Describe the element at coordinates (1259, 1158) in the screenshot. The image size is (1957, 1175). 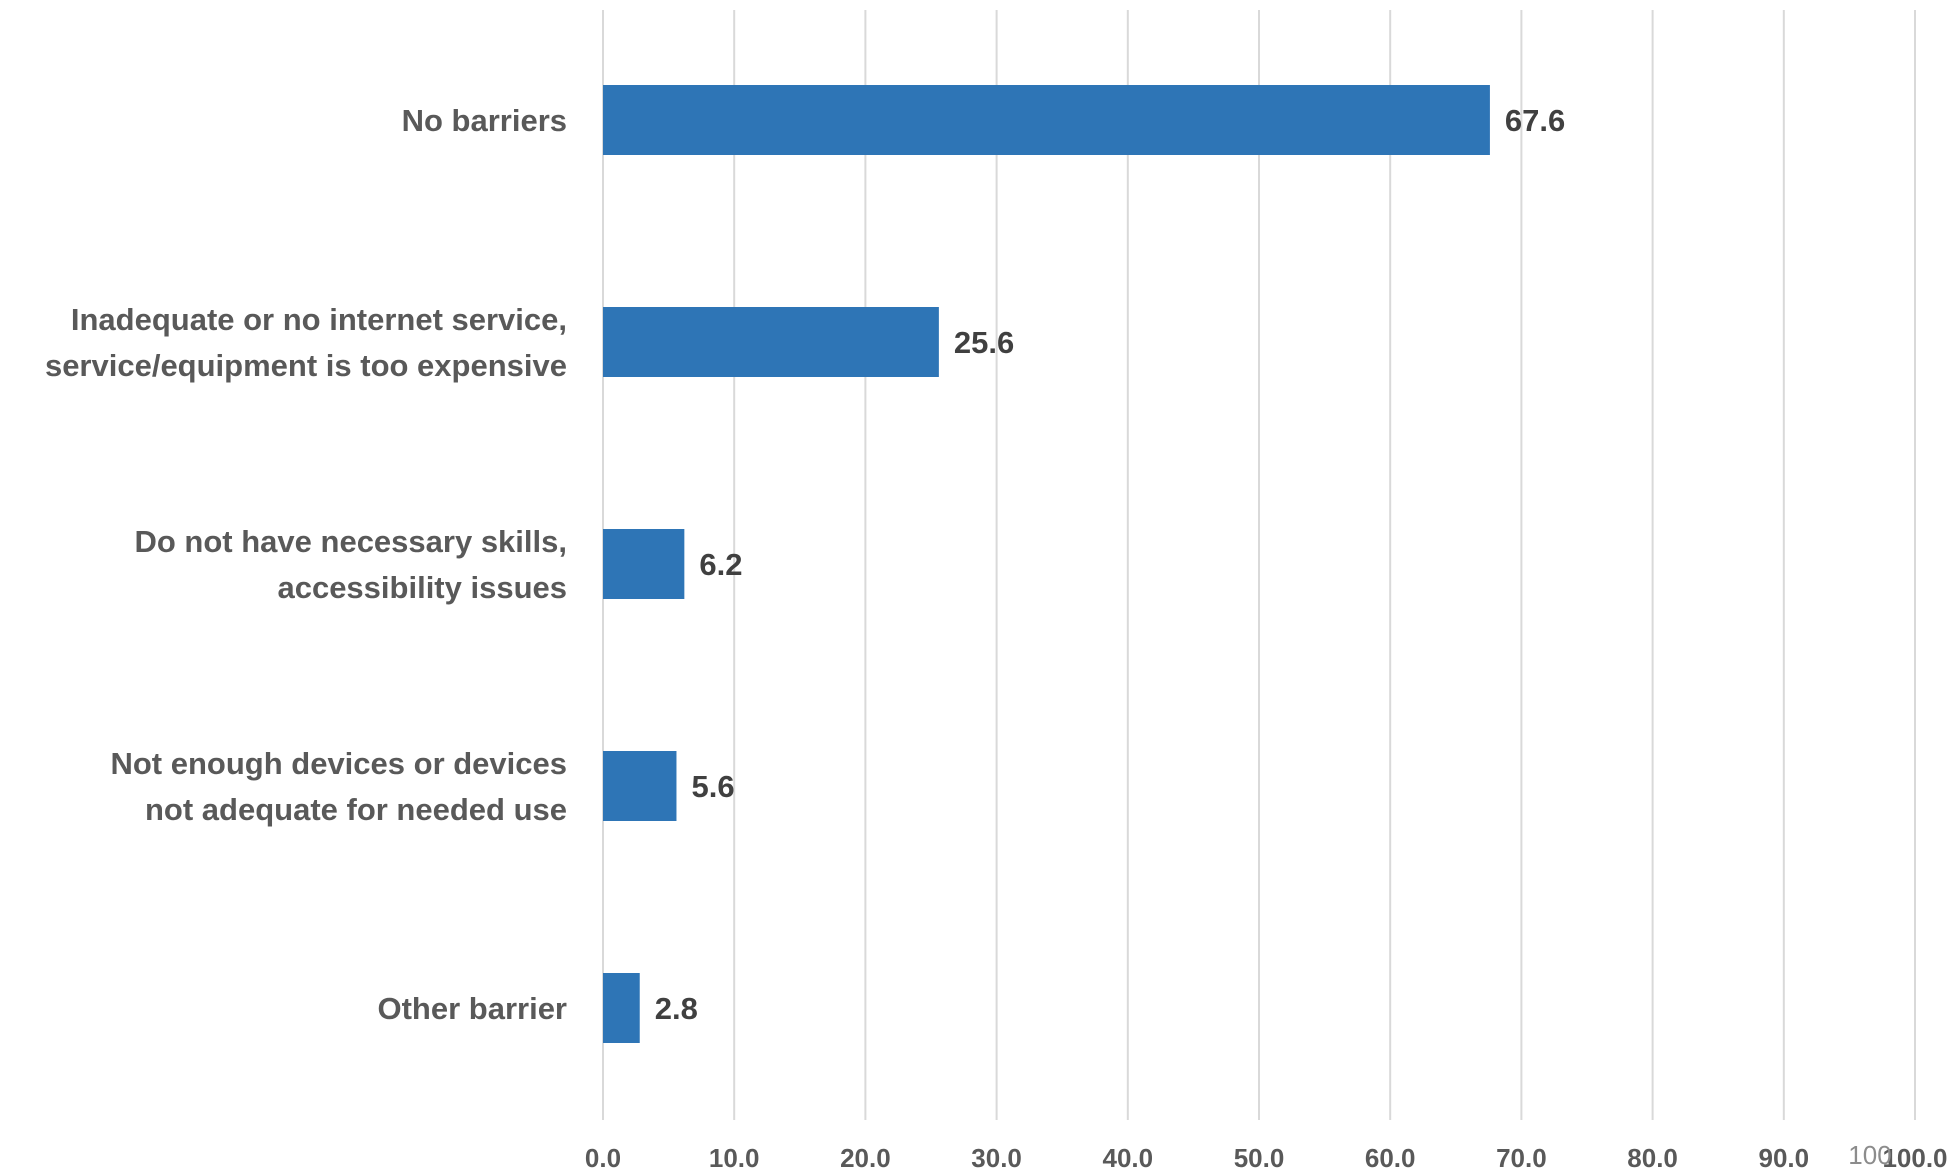
I see `x-tick-label: 50.0` at that location.